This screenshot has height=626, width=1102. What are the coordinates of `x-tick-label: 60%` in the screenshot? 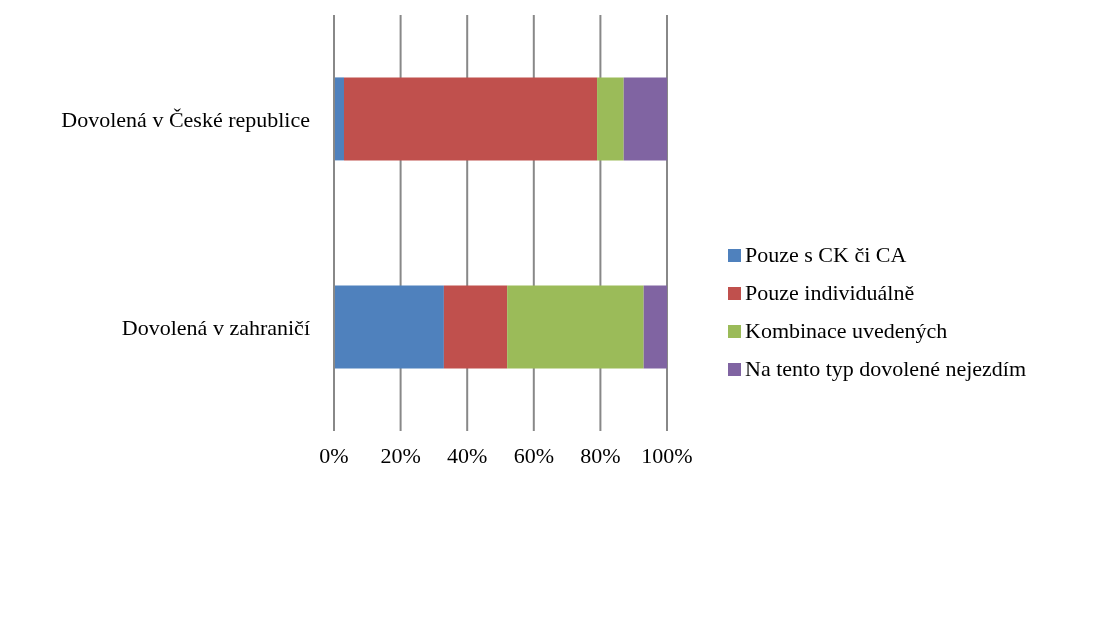 It's located at (533, 455).